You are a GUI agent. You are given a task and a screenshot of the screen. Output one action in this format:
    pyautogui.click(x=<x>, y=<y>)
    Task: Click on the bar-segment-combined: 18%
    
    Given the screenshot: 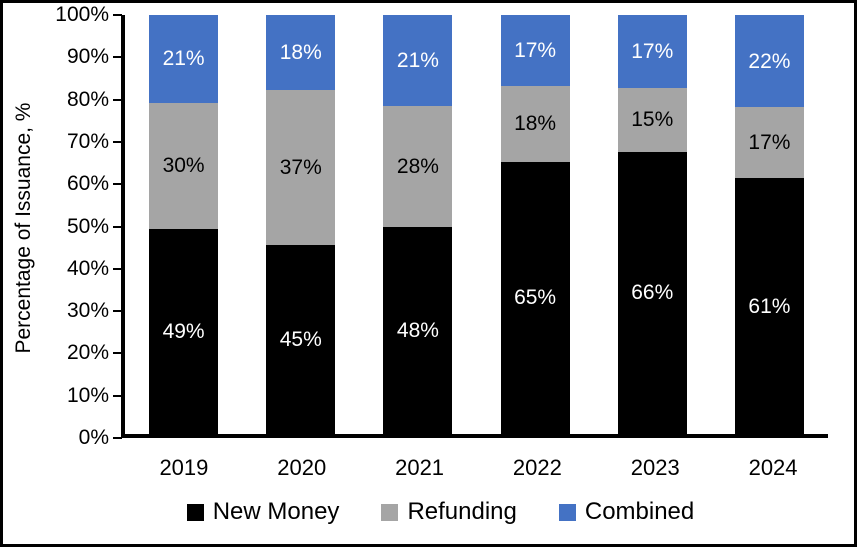 What is the action you would take?
    pyautogui.click(x=301, y=53)
    